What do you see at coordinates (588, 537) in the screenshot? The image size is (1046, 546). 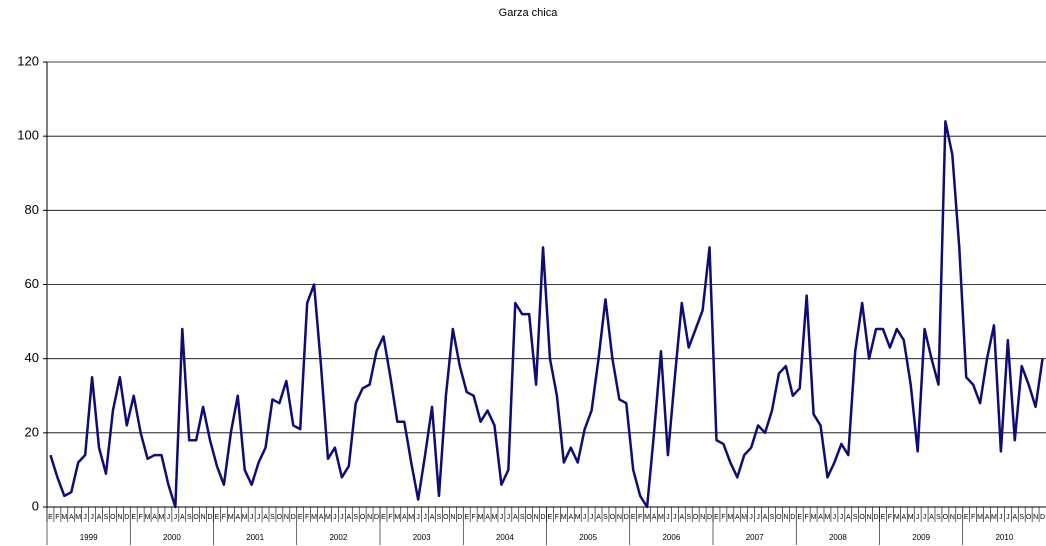 I see `year-label: 2005` at bounding box center [588, 537].